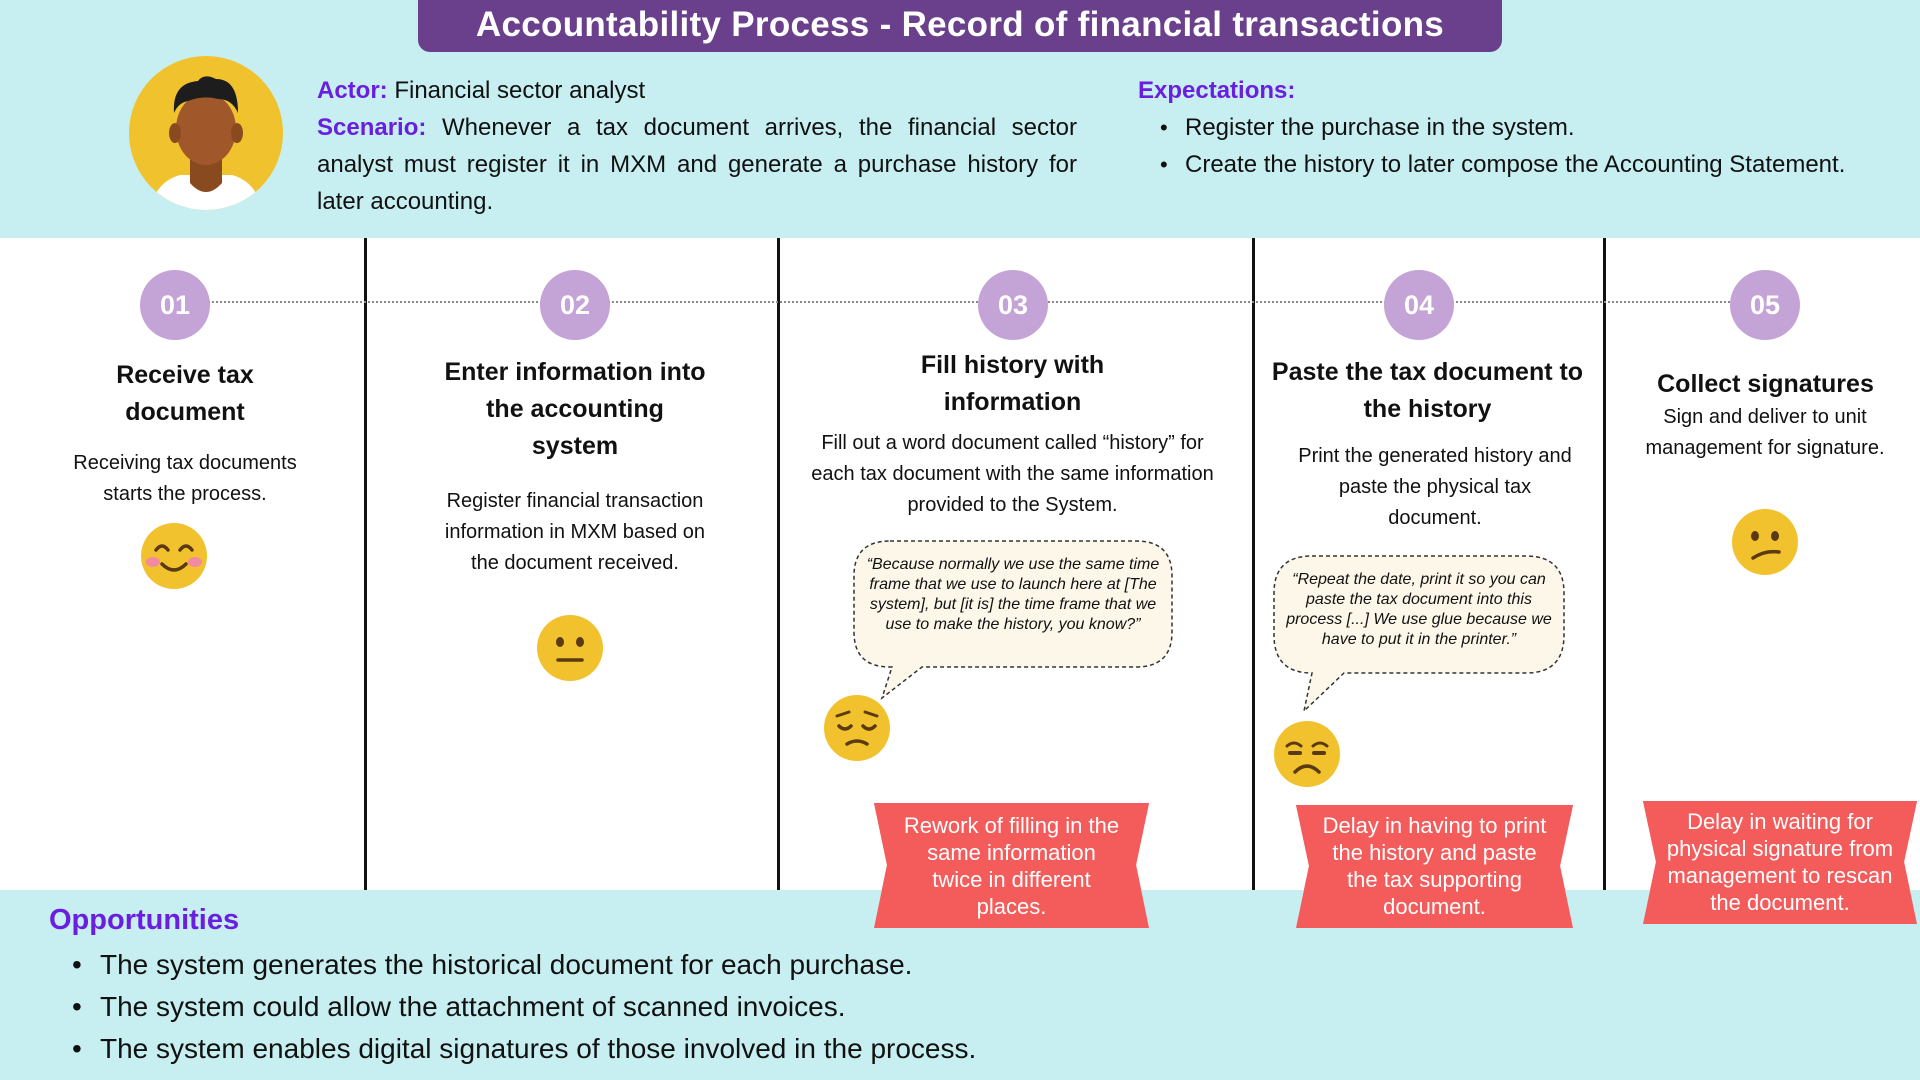 The width and height of the screenshot is (1920, 1080). What do you see at coordinates (185, 393) in the screenshot?
I see `step-title: Receive tax document` at bounding box center [185, 393].